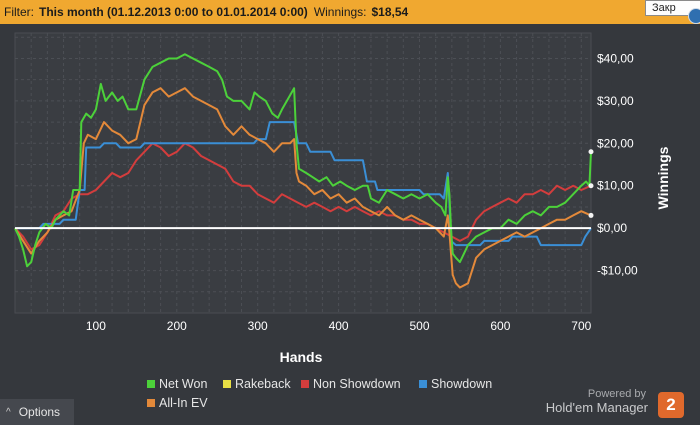 The image size is (700, 425). What do you see at coordinates (461, 384) in the screenshot?
I see `legend-label: Showdown` at bounding box center [461, 384].